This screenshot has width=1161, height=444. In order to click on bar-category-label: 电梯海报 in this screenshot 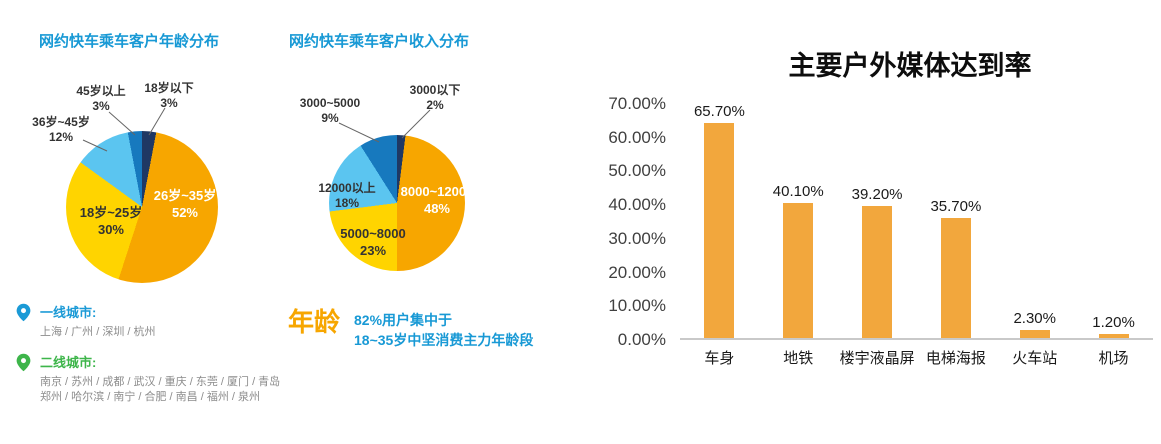, I will do `click(955, 358)`.